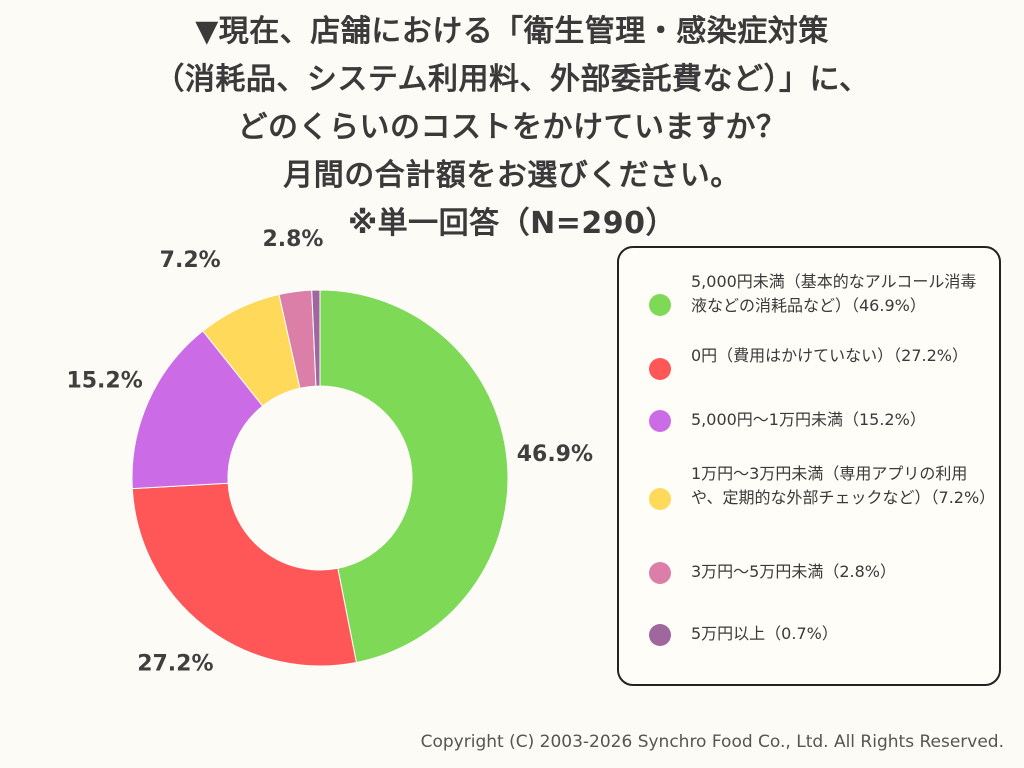 The width and height of the screenshot is (1024, 768). Describe the element at coordinates (512, 223) in the screenshot. I see `title-line-5: ※単一回答（N=290）` at that location.